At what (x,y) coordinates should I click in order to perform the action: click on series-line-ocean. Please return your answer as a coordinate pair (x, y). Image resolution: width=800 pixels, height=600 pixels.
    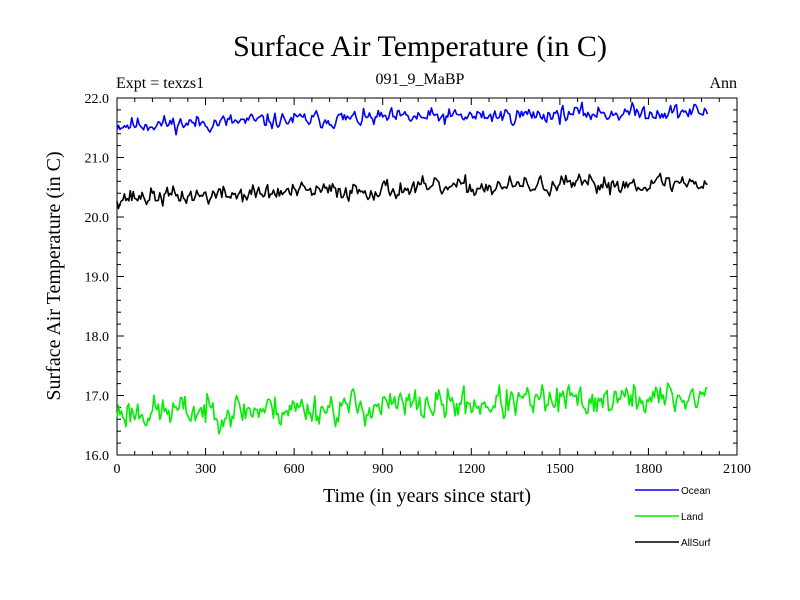
    Looking at the image, I should click on (412, 118).